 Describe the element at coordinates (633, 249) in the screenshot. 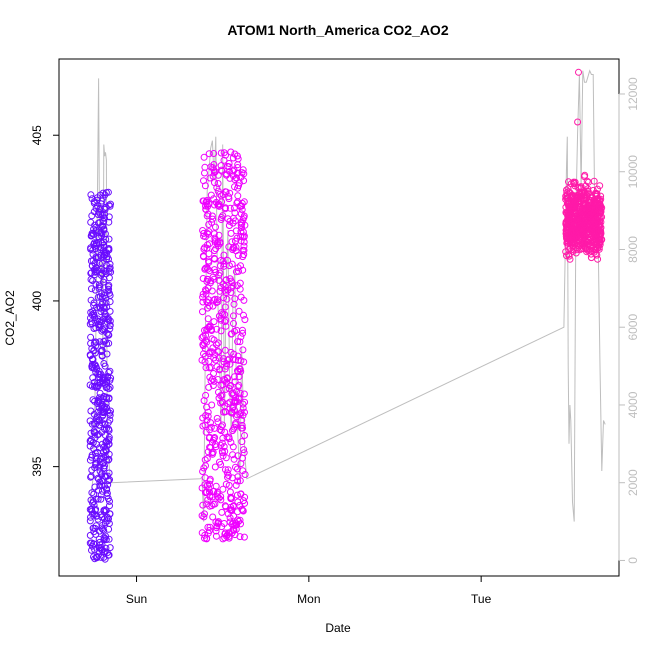

I see `y-right-tick-label: 8000` at that location.